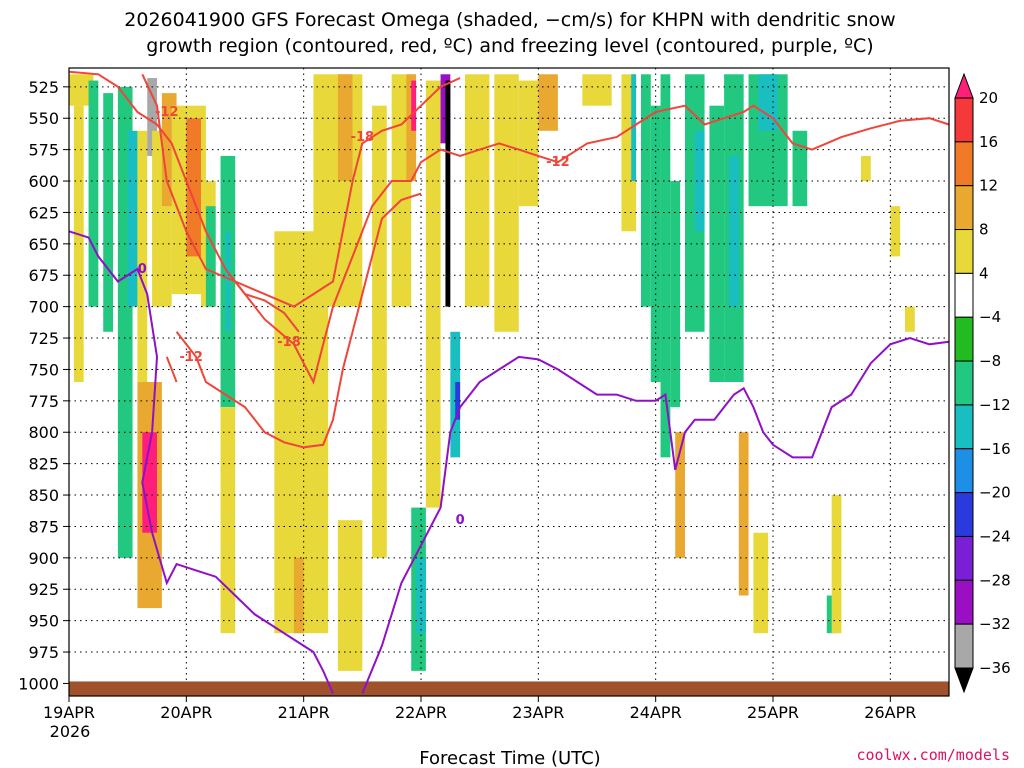 The image size is (1024, 768). I want to click on y-tick-label: 875, so click(43, 526).